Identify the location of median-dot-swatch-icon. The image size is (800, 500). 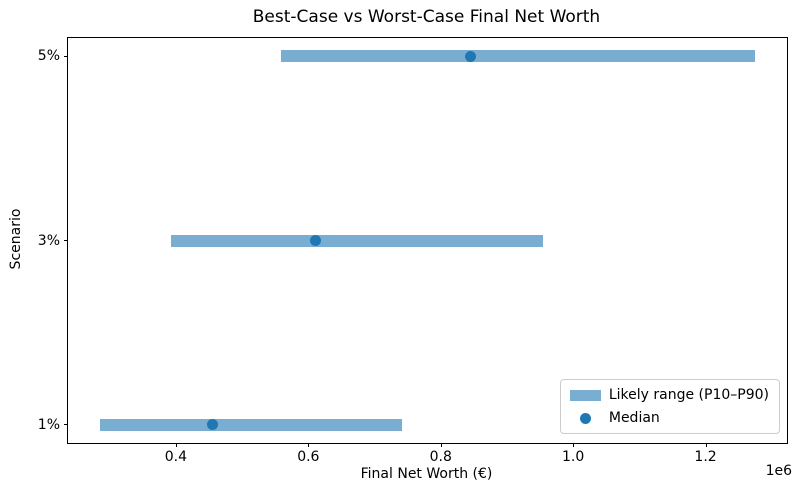
(585, 418).